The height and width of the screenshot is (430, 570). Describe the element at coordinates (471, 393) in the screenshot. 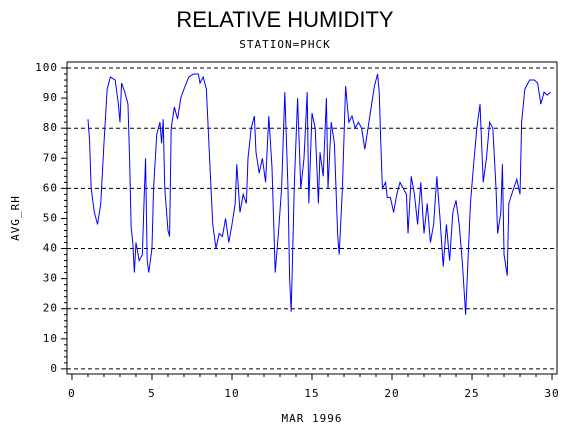

I see `x-tick-label: 25` at that location.